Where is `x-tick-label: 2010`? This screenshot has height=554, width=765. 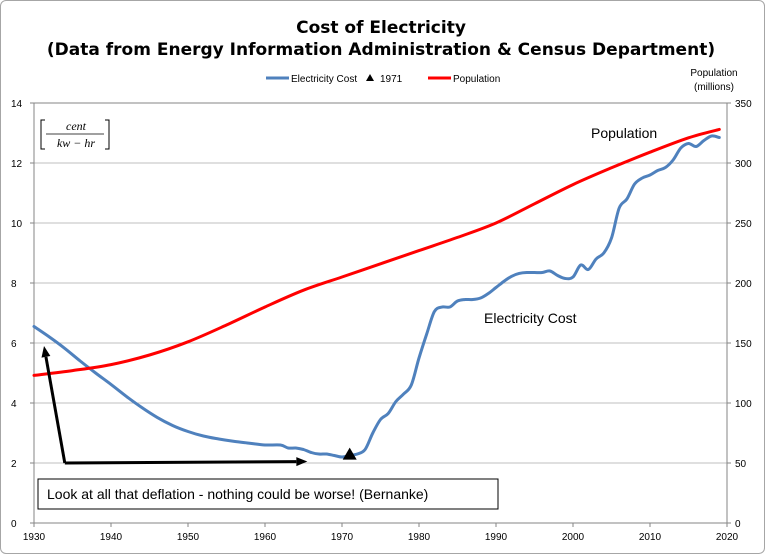
x-tick-label: 2010 is located at coordinates (650, 537).